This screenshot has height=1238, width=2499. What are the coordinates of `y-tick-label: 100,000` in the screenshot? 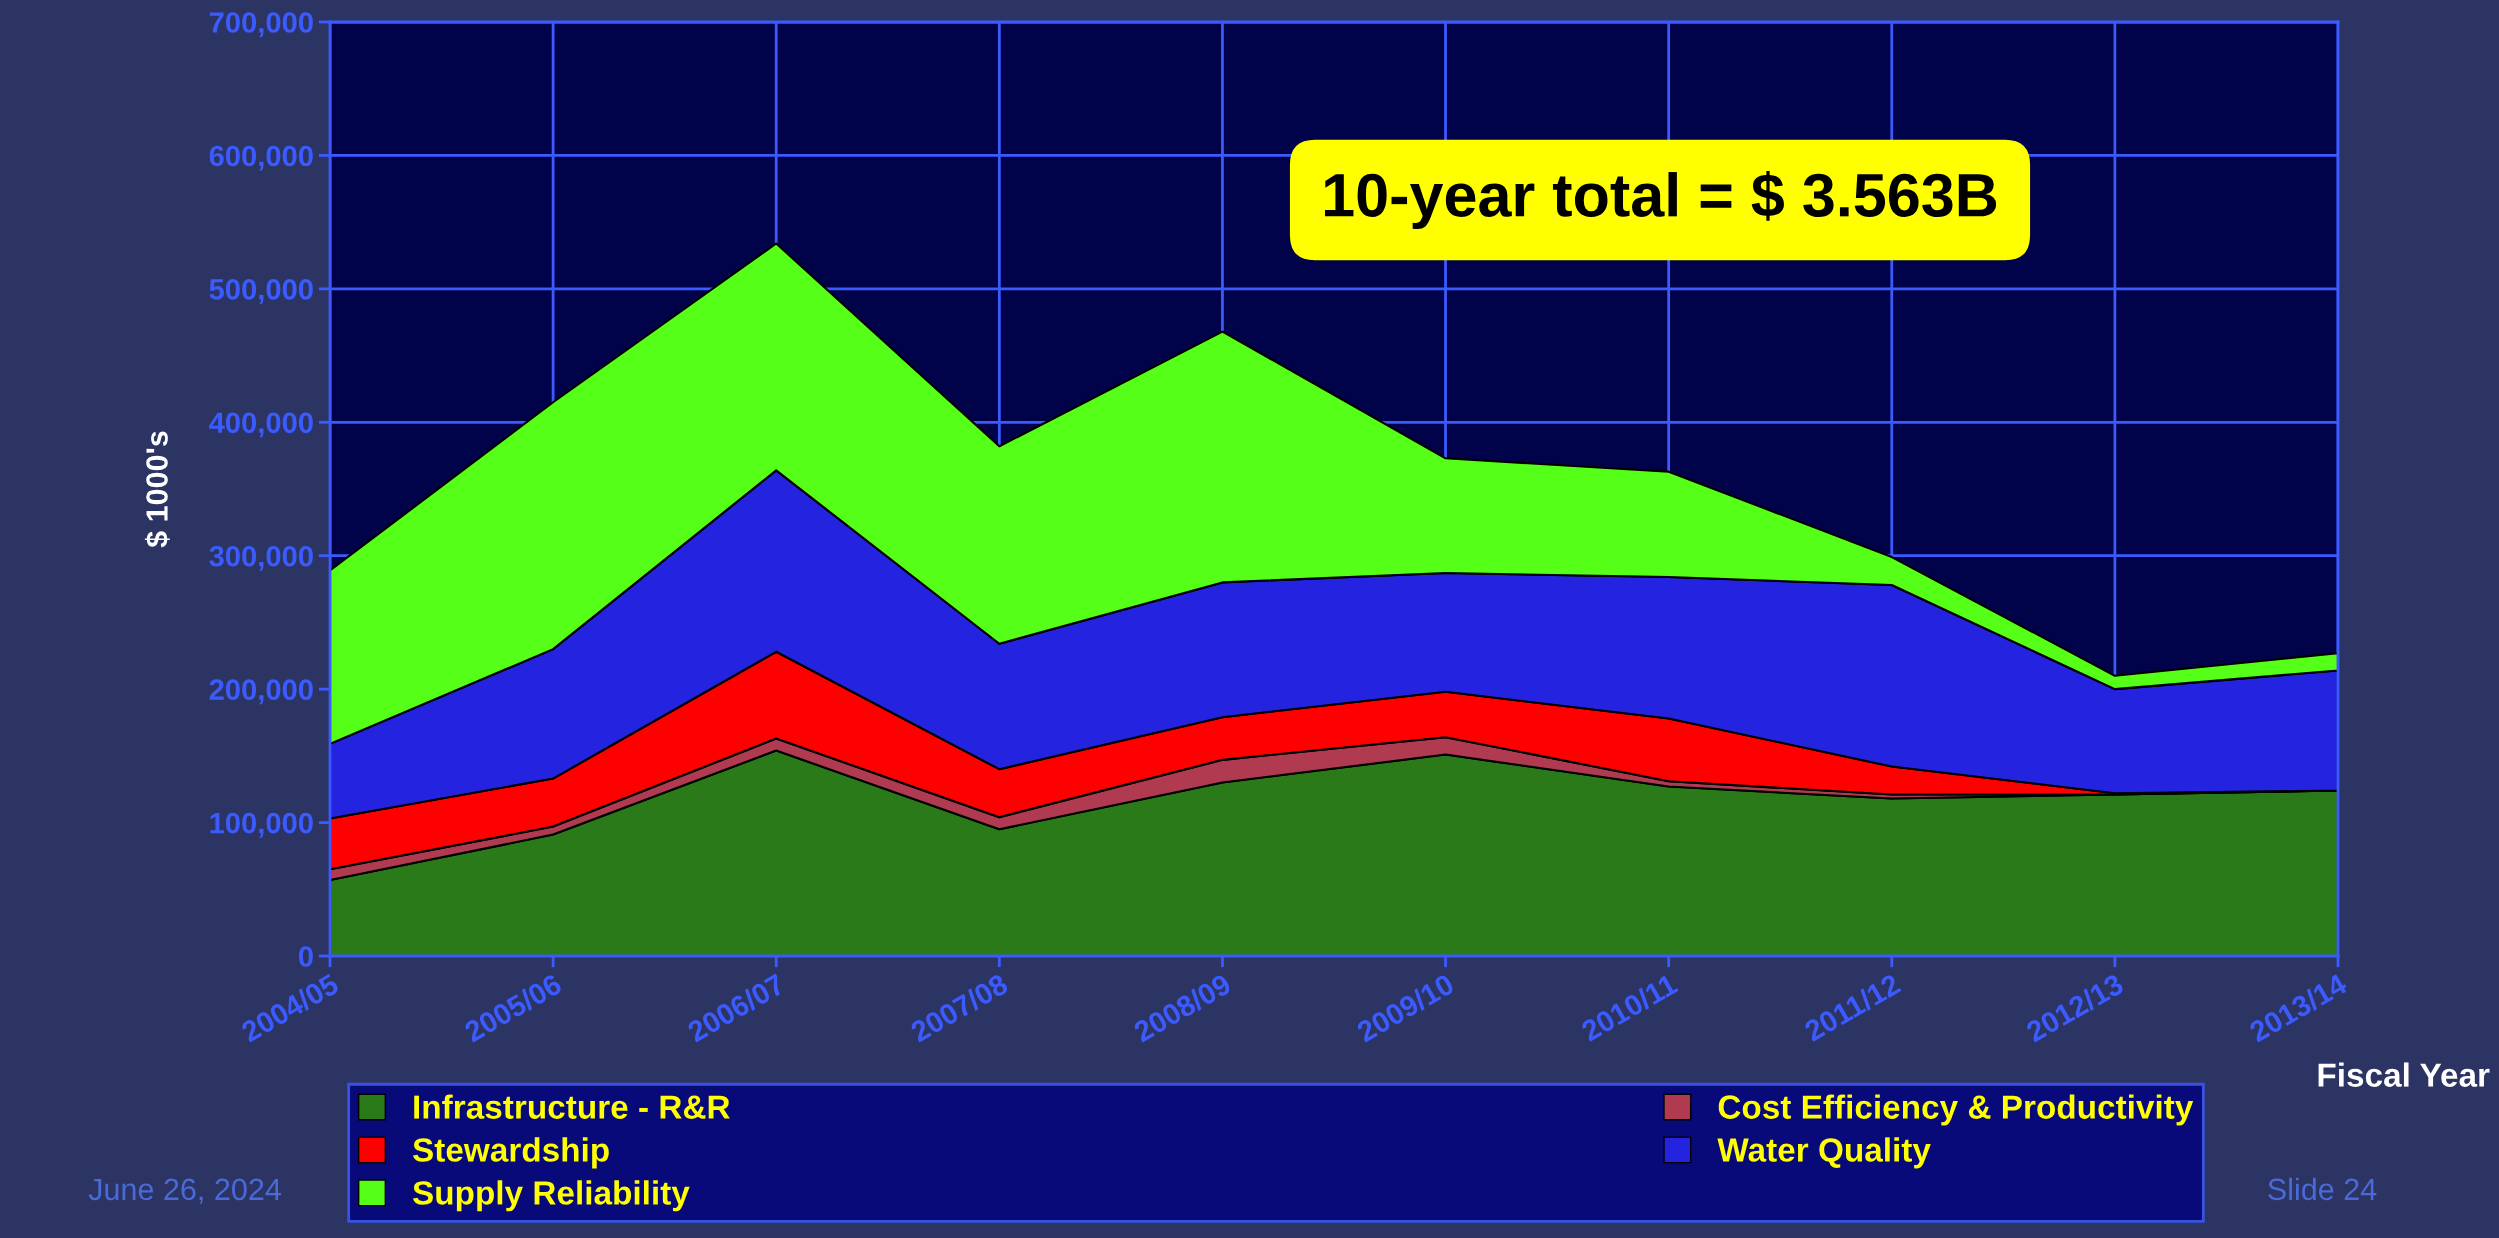 It's located at (261, 825).